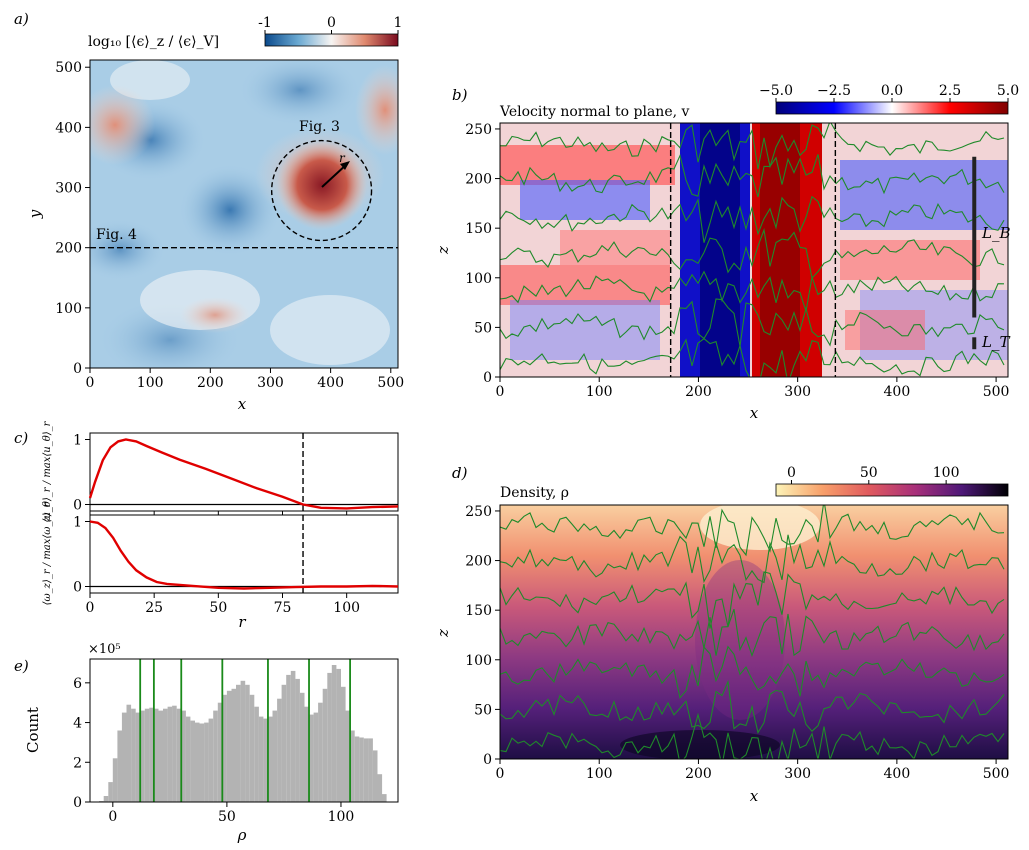 The image size is (1029, 850). I want to click on panel-a-colorbar-tick-label: 0, so click(331, 23).